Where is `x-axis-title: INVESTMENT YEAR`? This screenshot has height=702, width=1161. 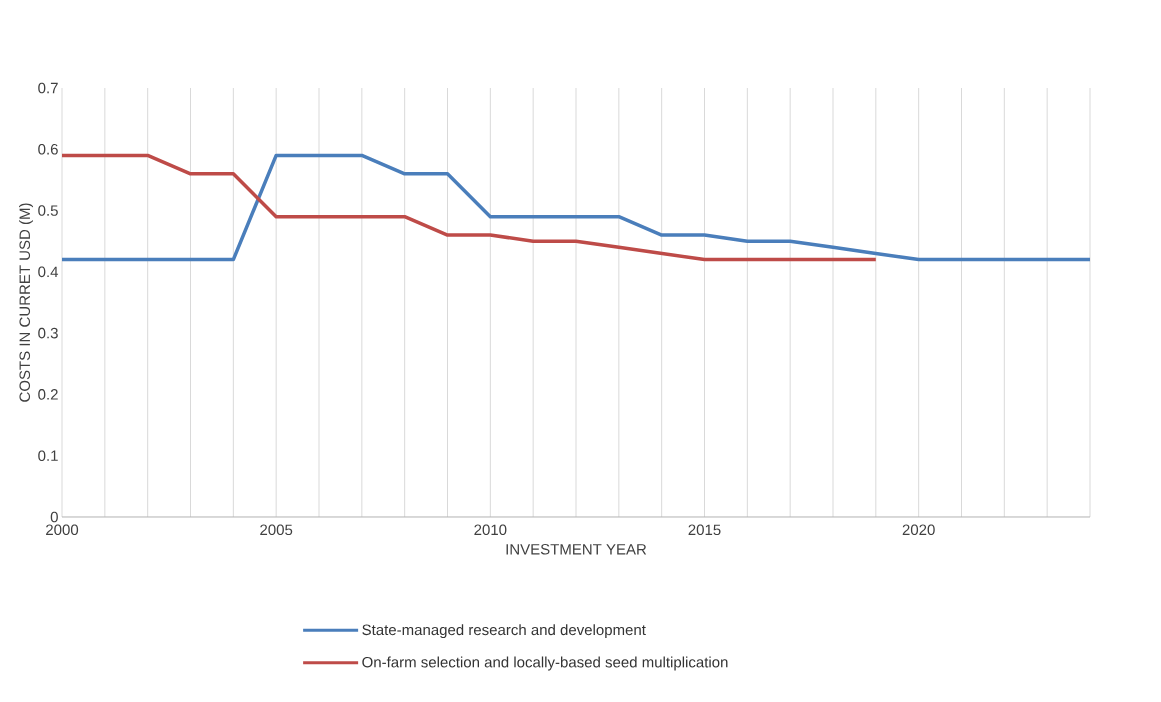 x-axis-title: INVESTMENT YEAR is located at coordinates (576, 549).